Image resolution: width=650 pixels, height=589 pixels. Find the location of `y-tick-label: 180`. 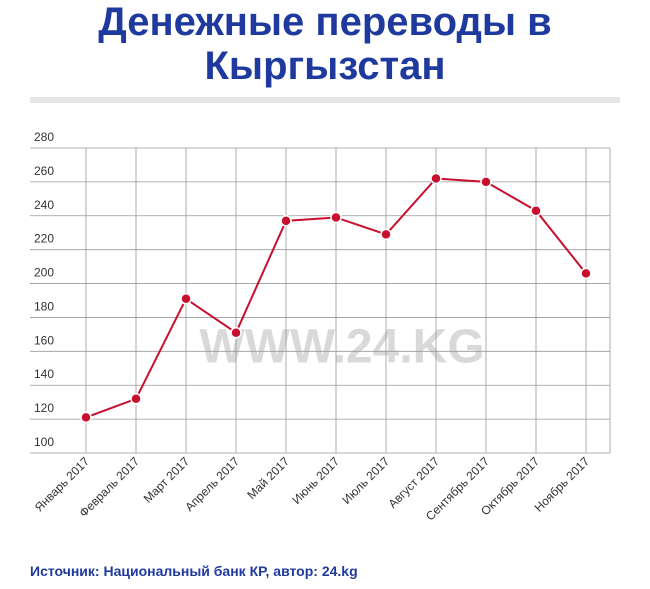

y-tick-label: 180 is located at coordinates (44, 306).